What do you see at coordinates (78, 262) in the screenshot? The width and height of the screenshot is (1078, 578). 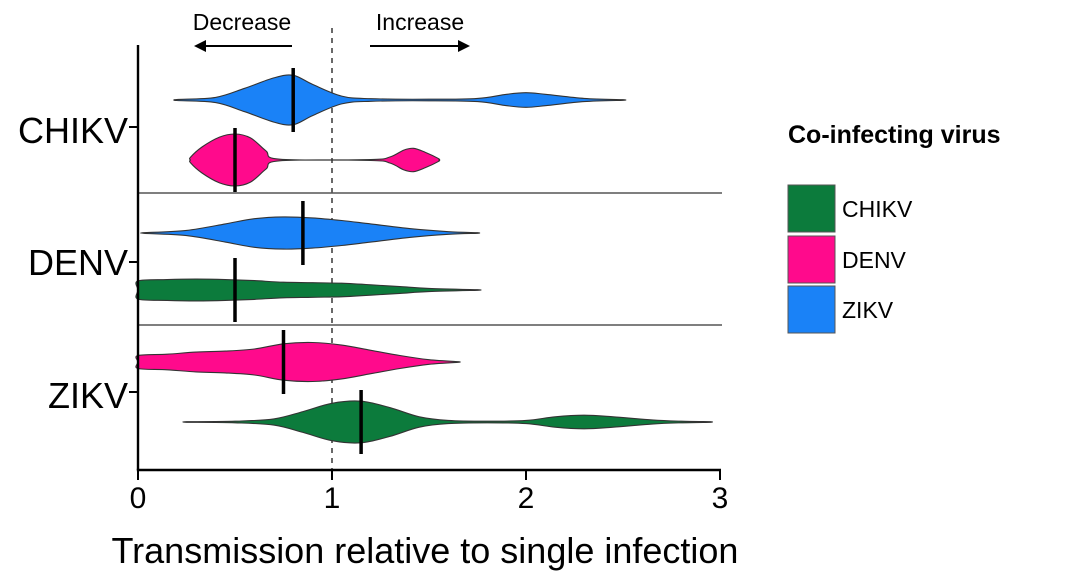 I see `group-label-denv: DENV` at bounding box center [78, 262].